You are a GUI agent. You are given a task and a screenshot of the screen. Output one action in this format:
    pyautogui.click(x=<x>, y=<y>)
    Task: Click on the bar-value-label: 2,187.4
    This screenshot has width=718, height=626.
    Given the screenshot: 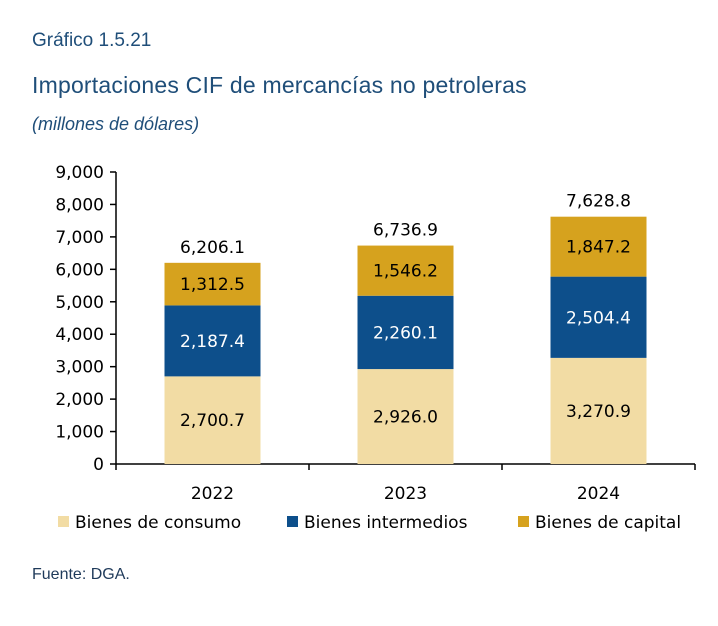 What is the action you would take?
    pyautogui.click(x=212, y=342)
    